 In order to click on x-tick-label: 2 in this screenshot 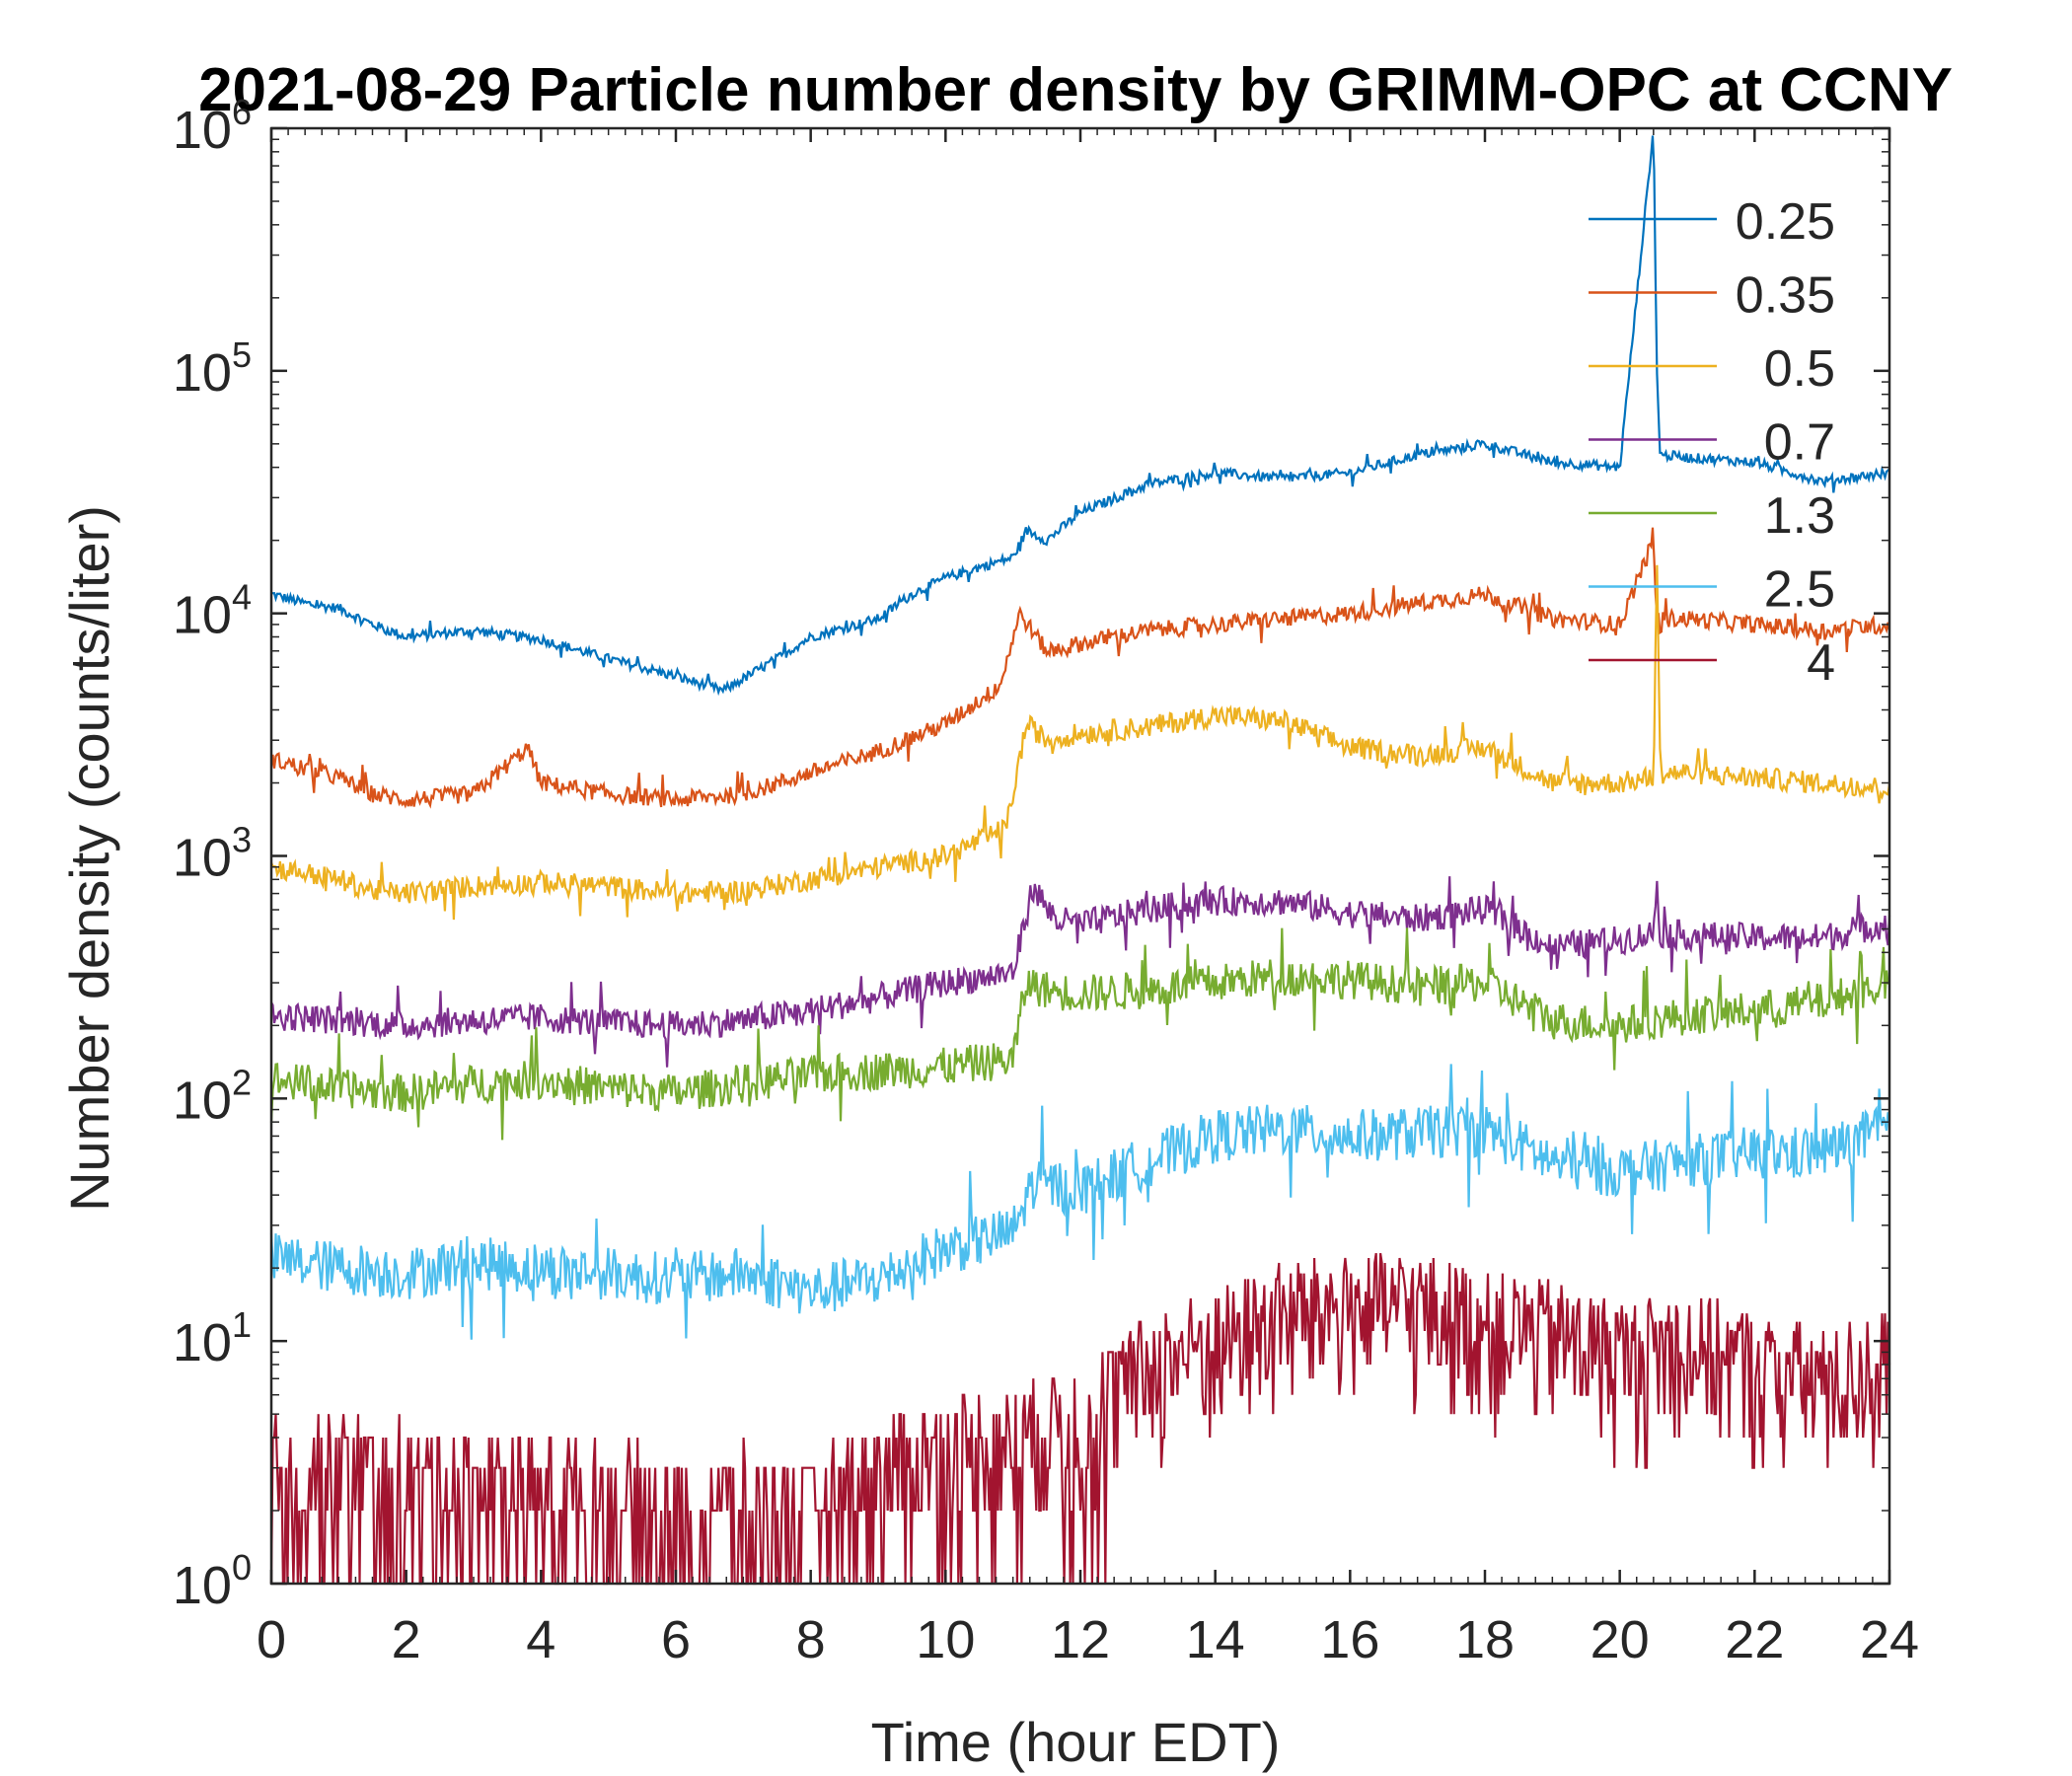, I will do `click(407, 1640)`.